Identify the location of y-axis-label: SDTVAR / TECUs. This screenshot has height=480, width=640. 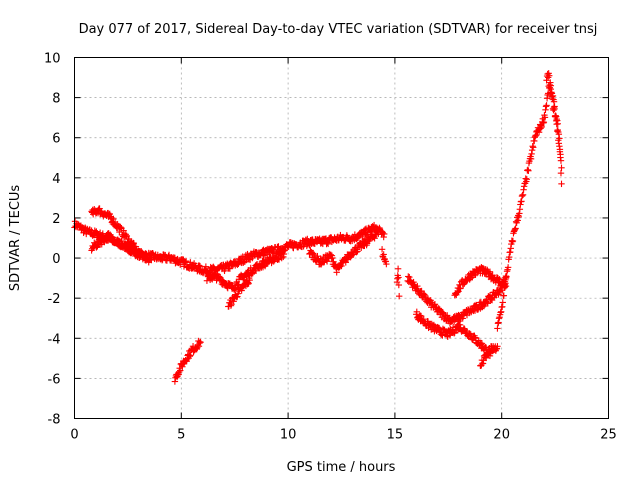
(15, 238).